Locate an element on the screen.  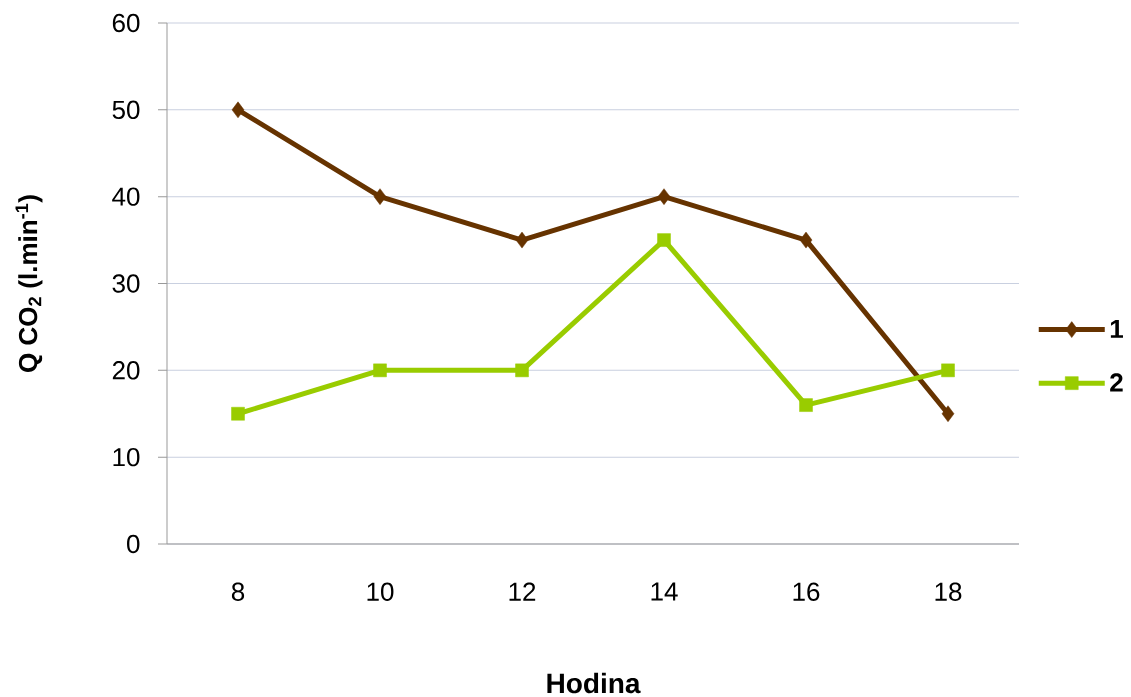
y-axis-title: Q CO$_{2}$ (l.min$^{-1}$) is located at coordinates (29, 283).